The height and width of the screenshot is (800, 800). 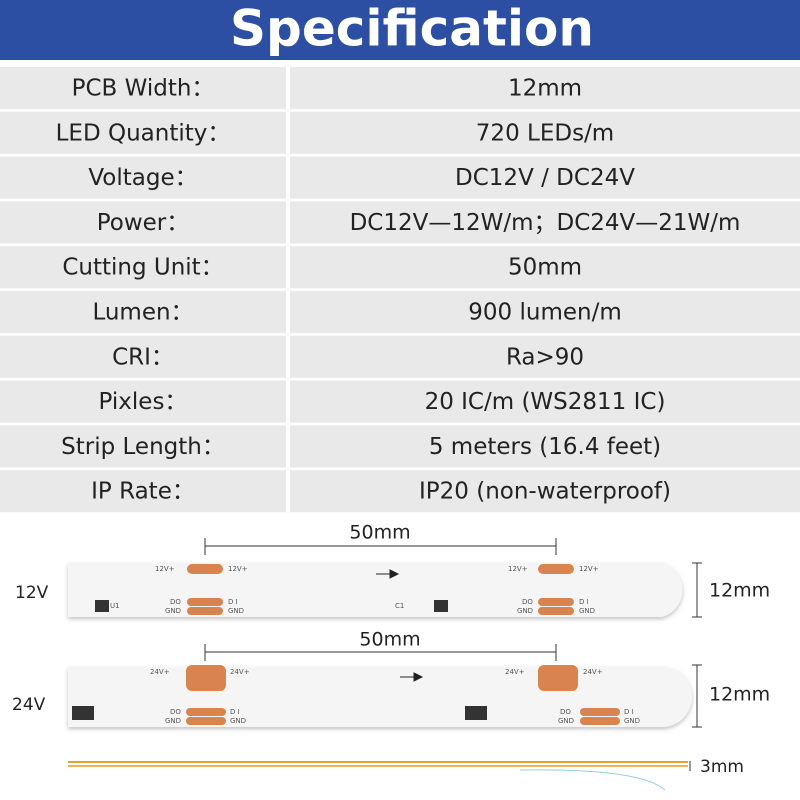 I want to click on spec-value: 900 lumen/m, so click(x=544, y=313).